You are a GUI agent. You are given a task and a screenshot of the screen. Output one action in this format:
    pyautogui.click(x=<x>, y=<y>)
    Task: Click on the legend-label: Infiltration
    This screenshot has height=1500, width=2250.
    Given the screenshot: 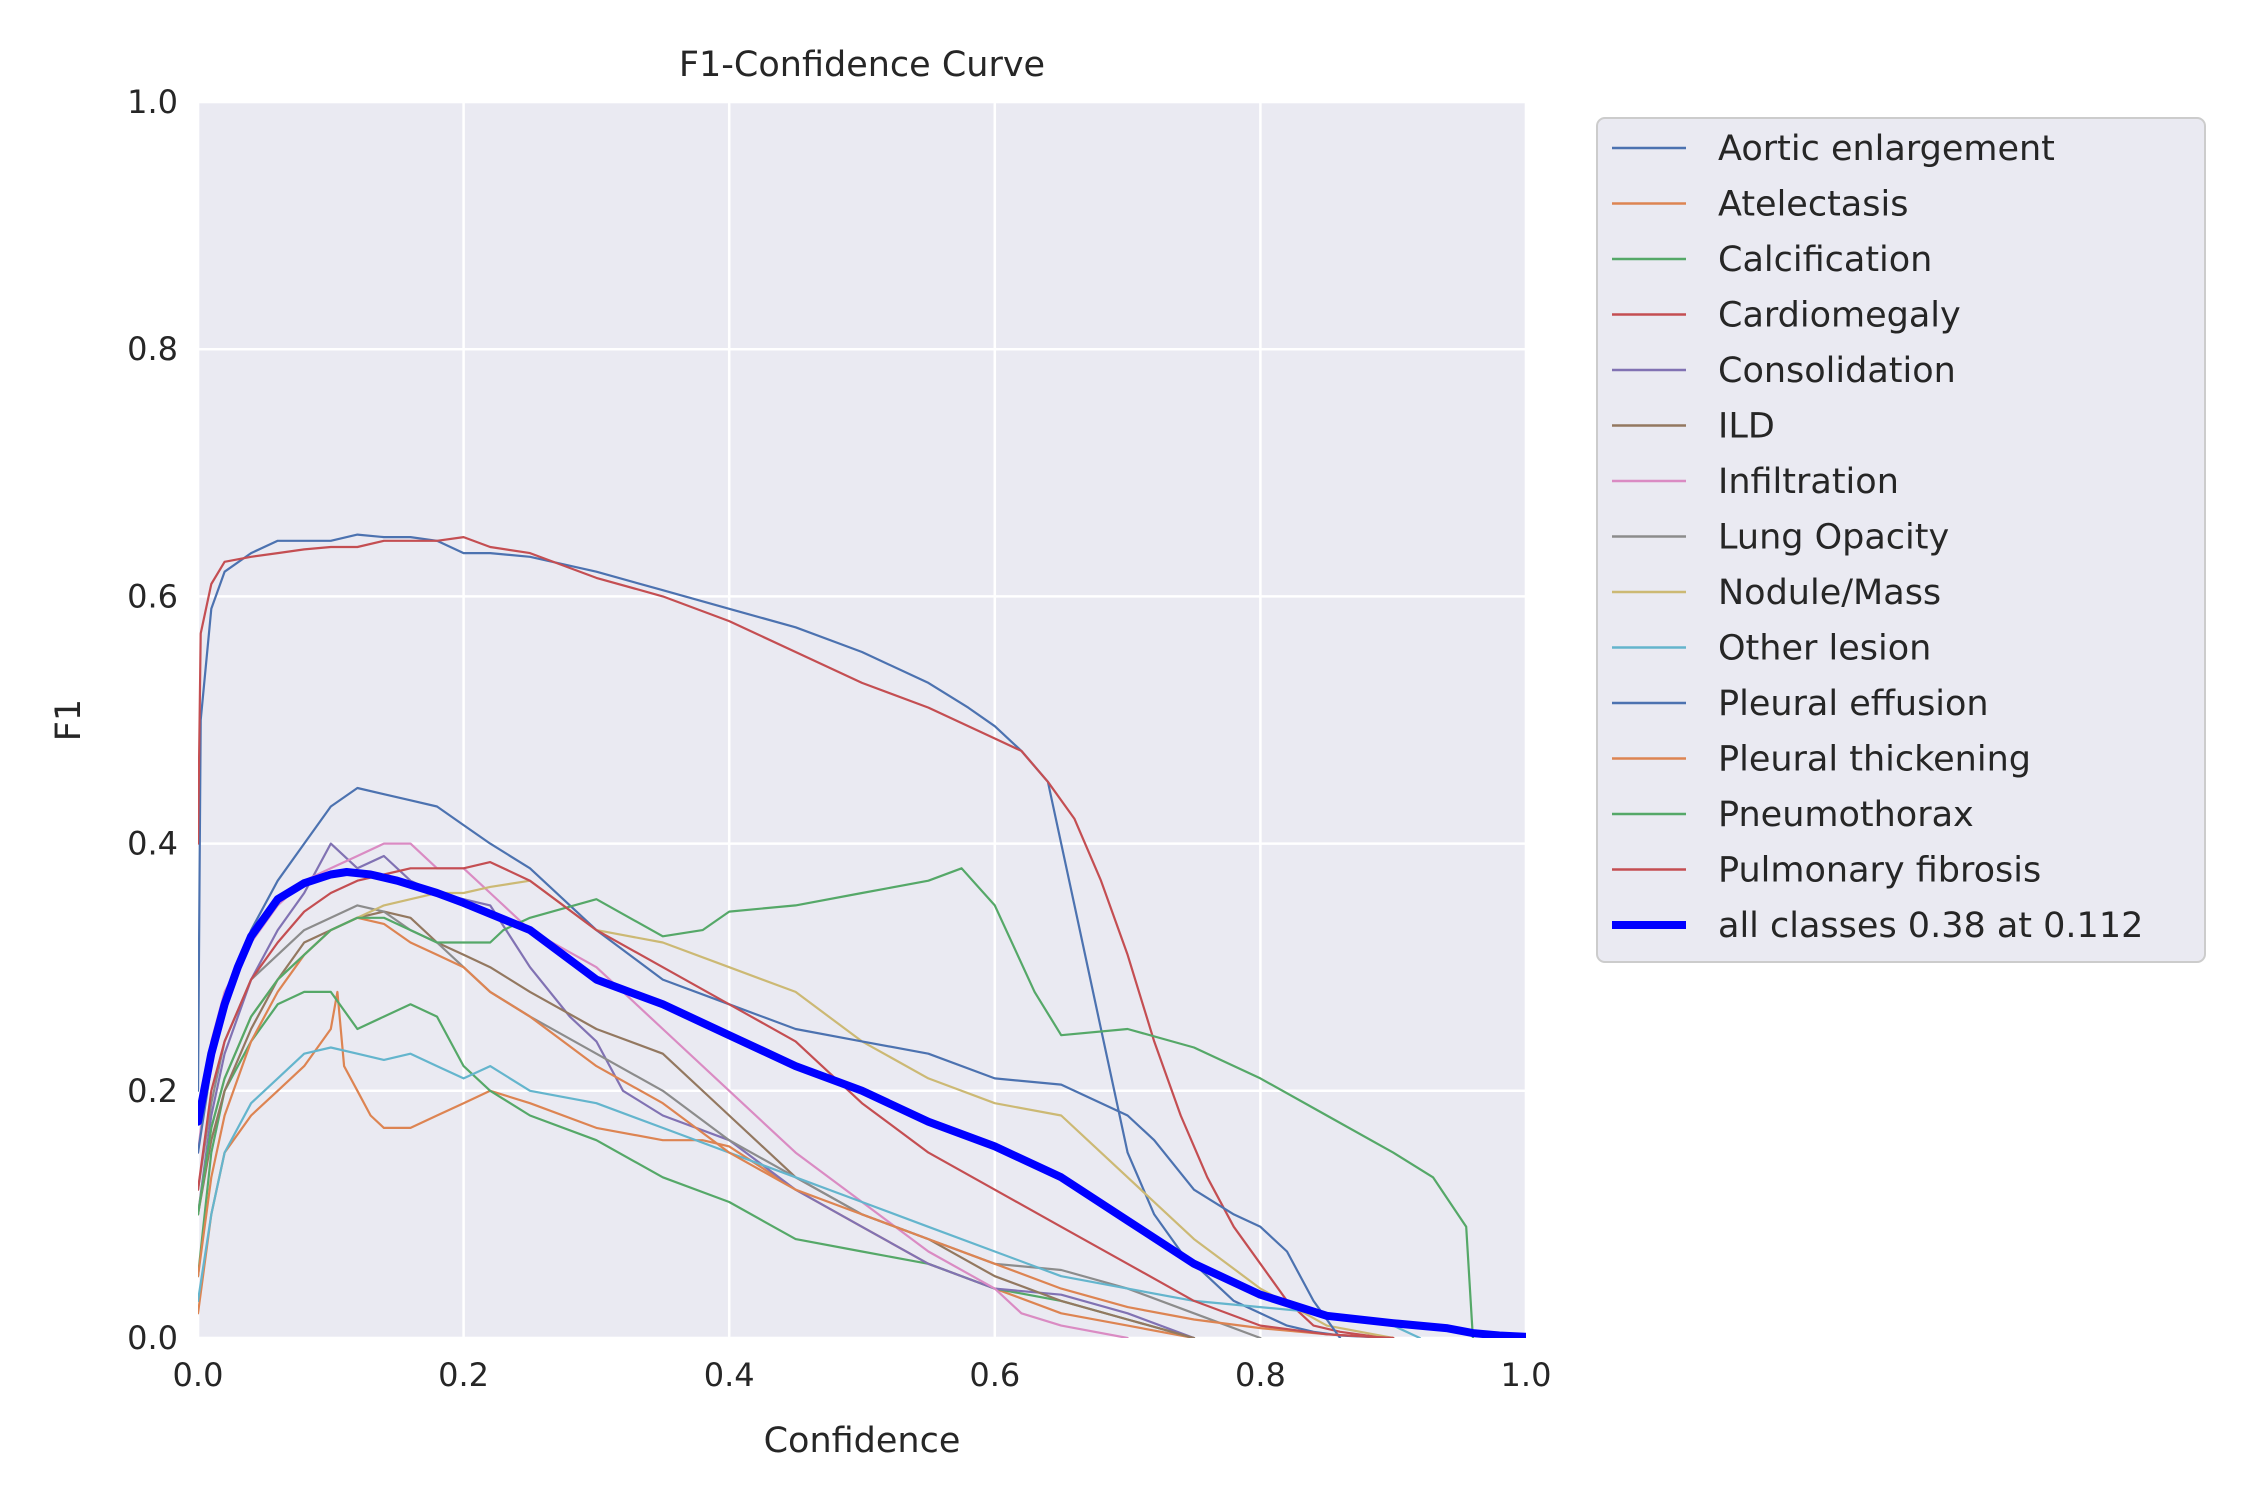 What is the action you would take?
    pyautogui.click(x=1808, y=482)
    